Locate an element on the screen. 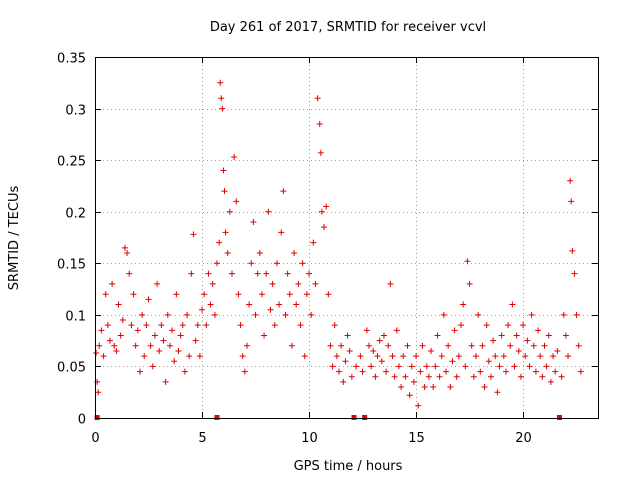 Image resolution: width=640 pixels, height=484 pixels. y-tick-label: 0.05 is located at coordinates (71, 368).